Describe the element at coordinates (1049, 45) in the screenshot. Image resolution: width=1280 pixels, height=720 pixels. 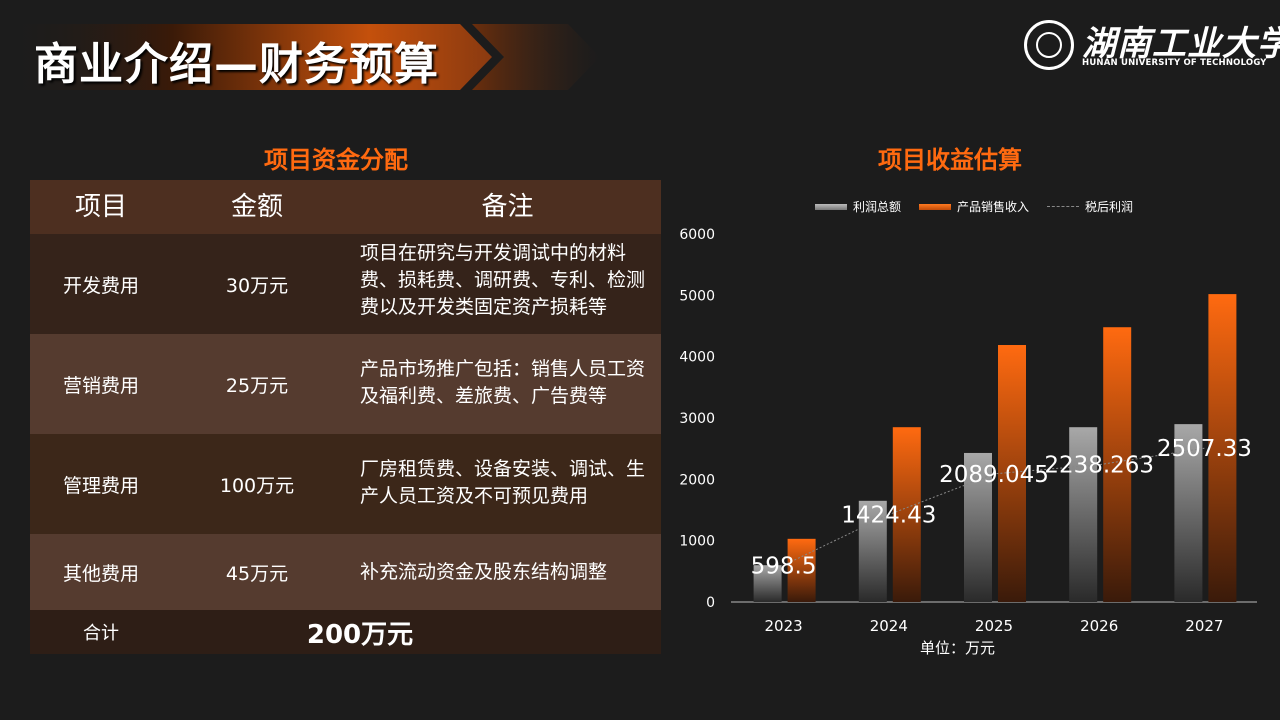
I see `university-seal-icon` at that location.